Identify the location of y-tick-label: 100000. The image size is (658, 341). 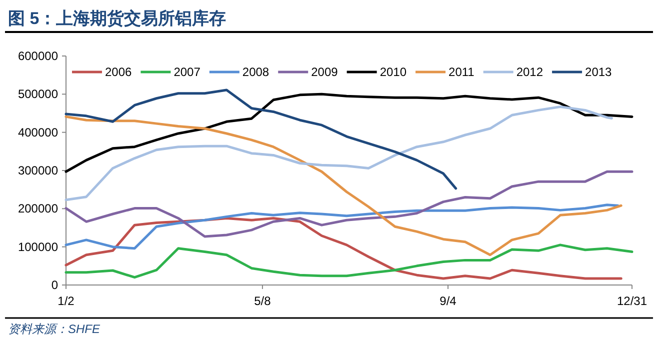
(38, 247).